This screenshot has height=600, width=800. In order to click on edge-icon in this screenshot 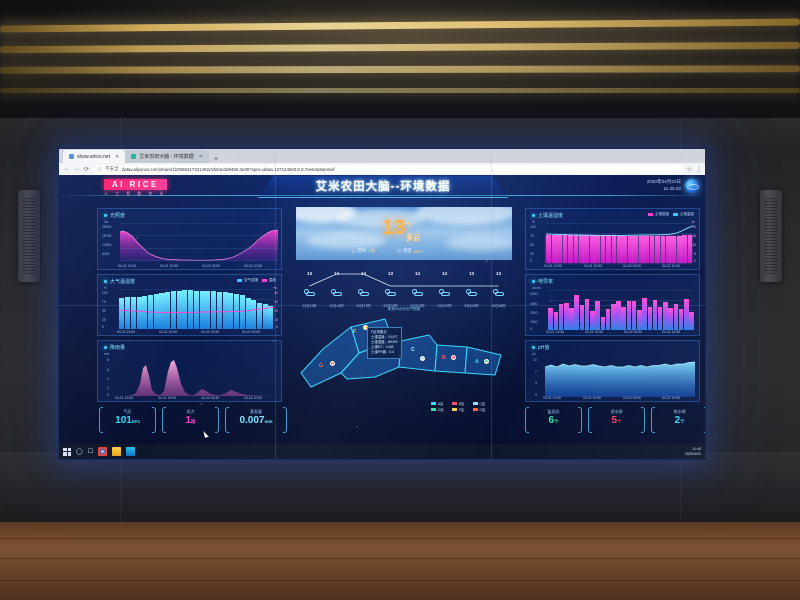, I will do `click(131, 451)`.